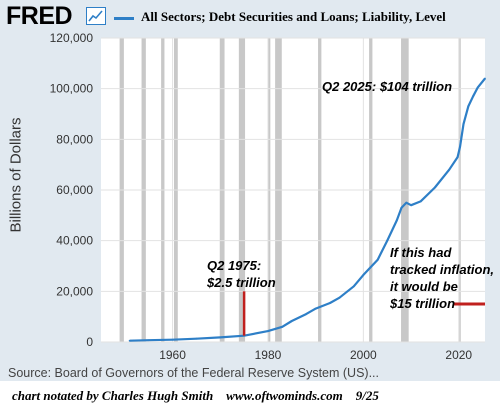 The image size is (500, 412). Describe the element at coordinates (72, 38) in the screenshot. I see `y-tick-label-6: 120,000` at that location.